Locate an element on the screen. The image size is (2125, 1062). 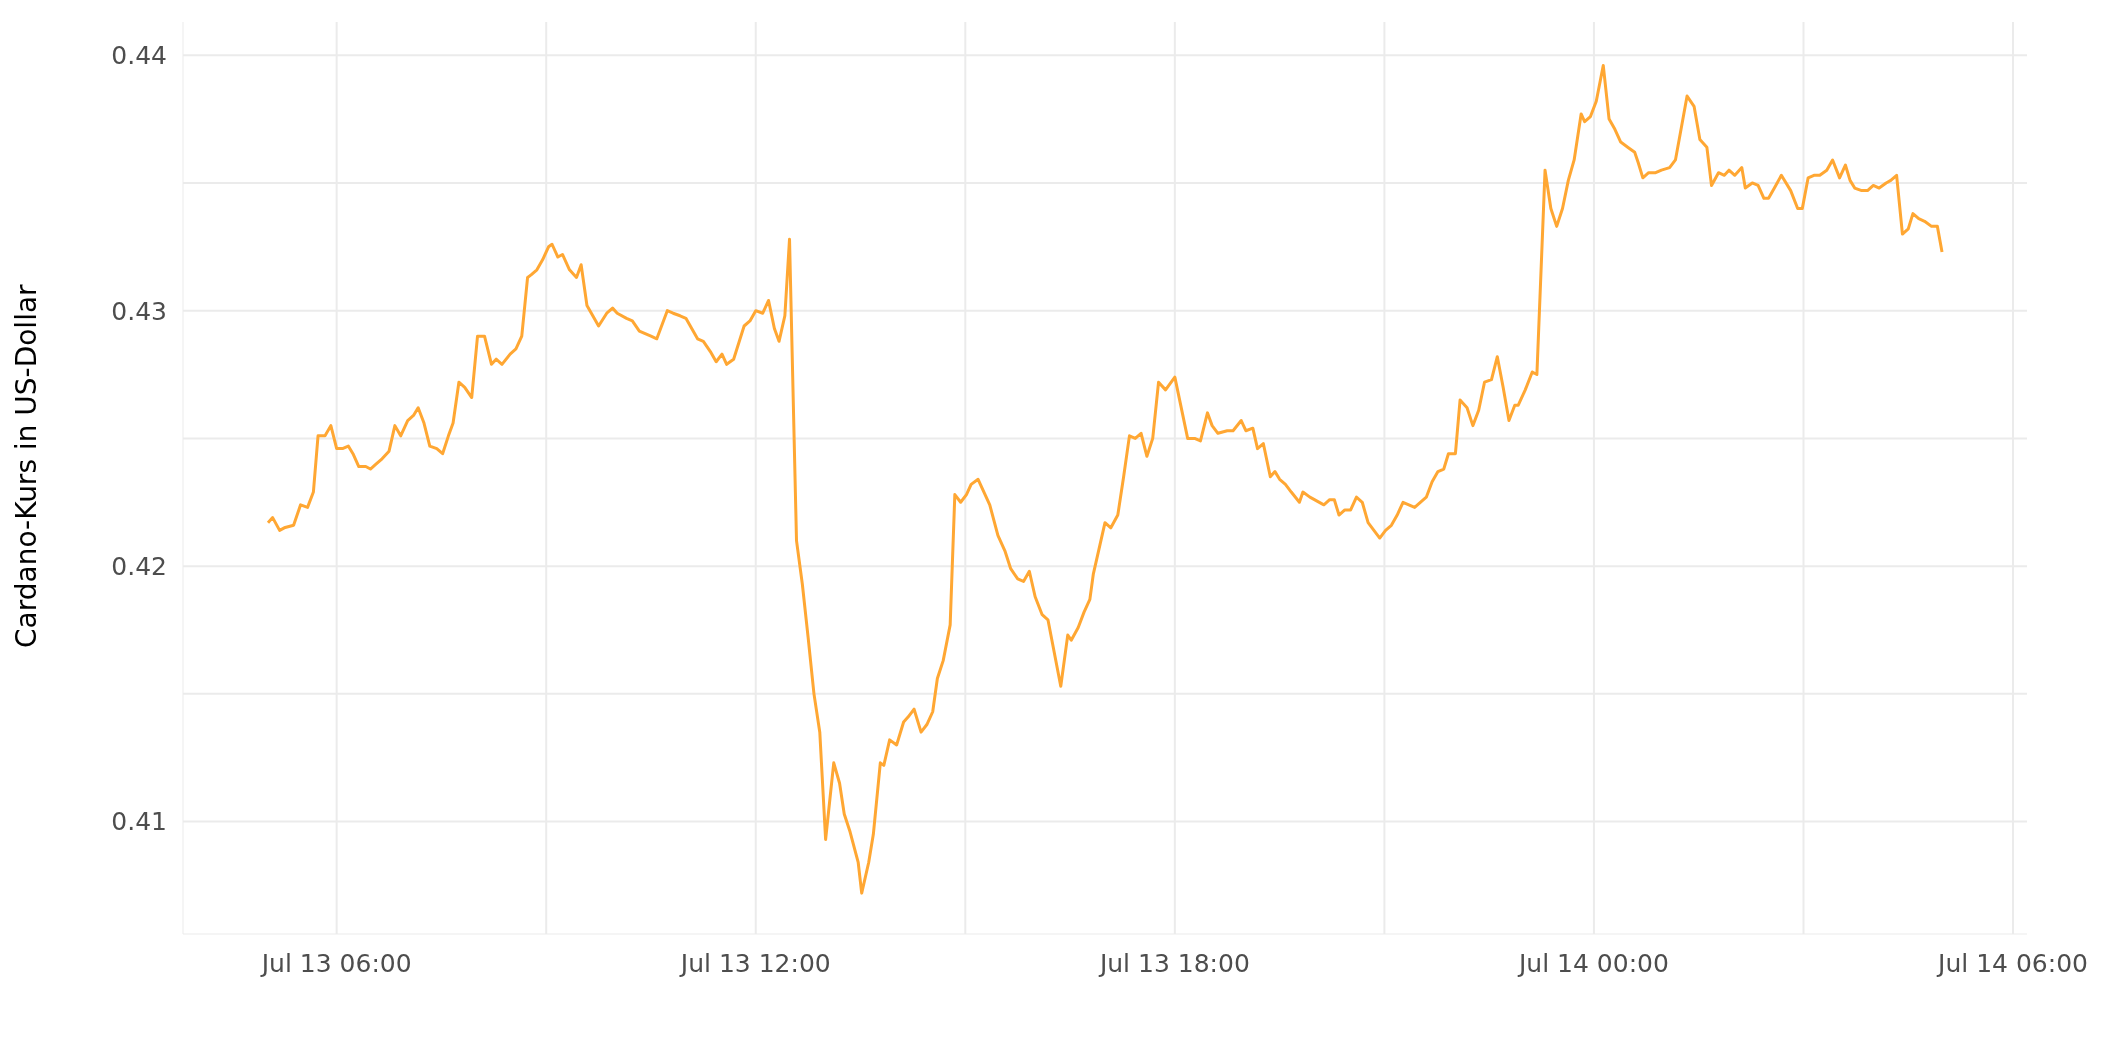
y-axis-title: Cardano-Kurs in US-Dollar is located at coordinates (26, 465).